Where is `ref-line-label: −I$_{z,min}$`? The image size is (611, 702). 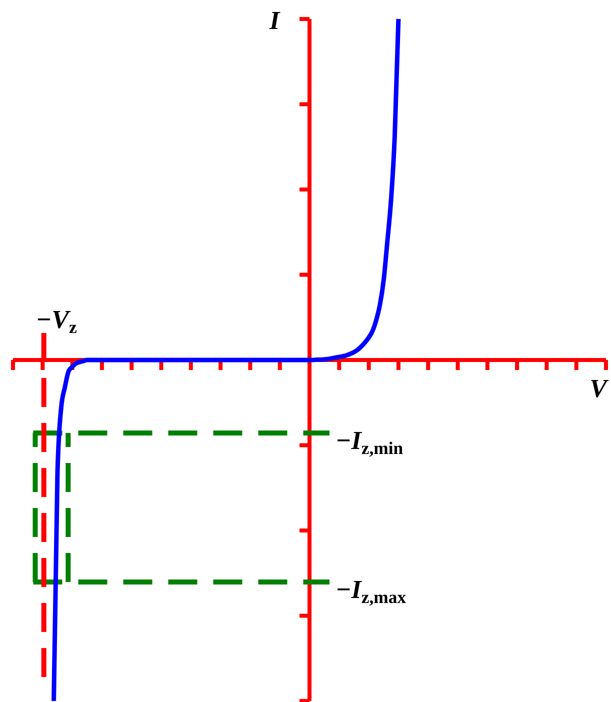 ref-line-label: −I$_{z,min}$ is located at coordinates (370, 442).